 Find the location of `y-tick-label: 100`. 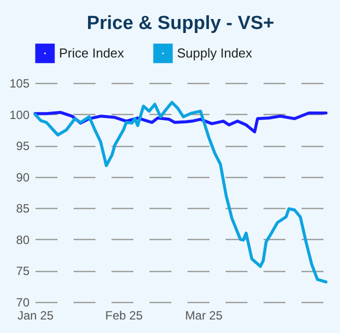

y-tick-label: 100 is located at coordinates (19, 115).